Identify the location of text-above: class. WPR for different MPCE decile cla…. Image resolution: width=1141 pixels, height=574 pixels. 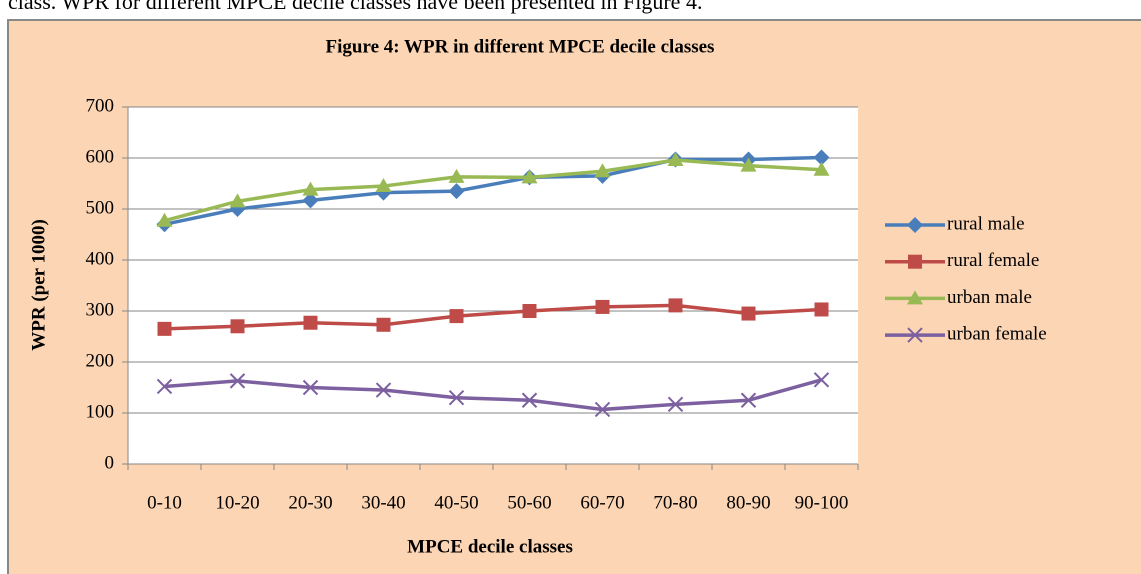
(355, 7).